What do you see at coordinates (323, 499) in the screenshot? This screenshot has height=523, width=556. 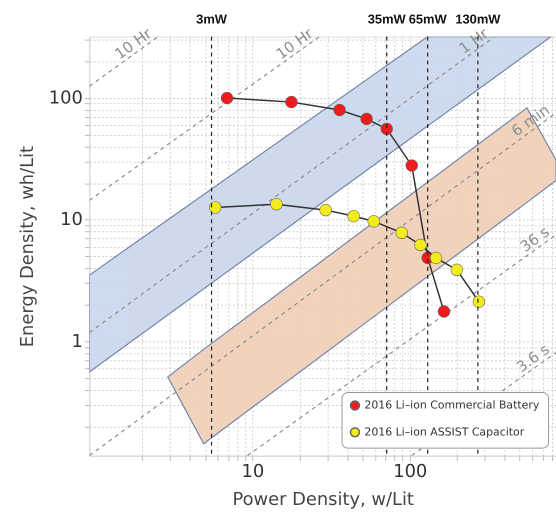 I see `x-axis-title: Power Density, w/Lit` at bounding box center [323, 499].